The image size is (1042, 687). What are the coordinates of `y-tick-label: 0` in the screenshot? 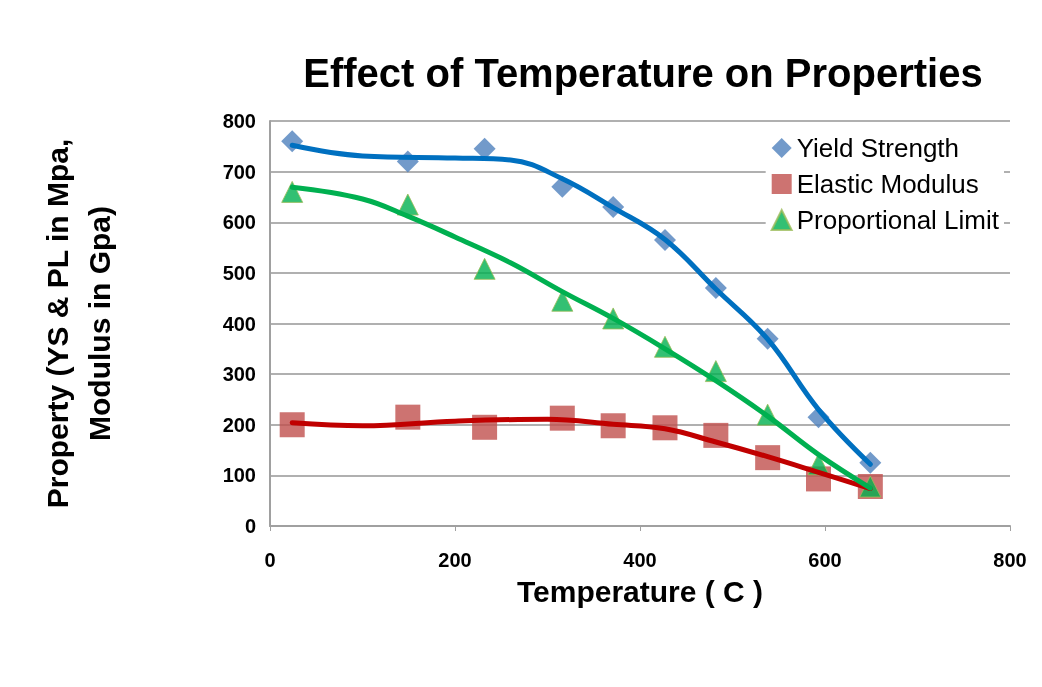 It's located at (250, 526).